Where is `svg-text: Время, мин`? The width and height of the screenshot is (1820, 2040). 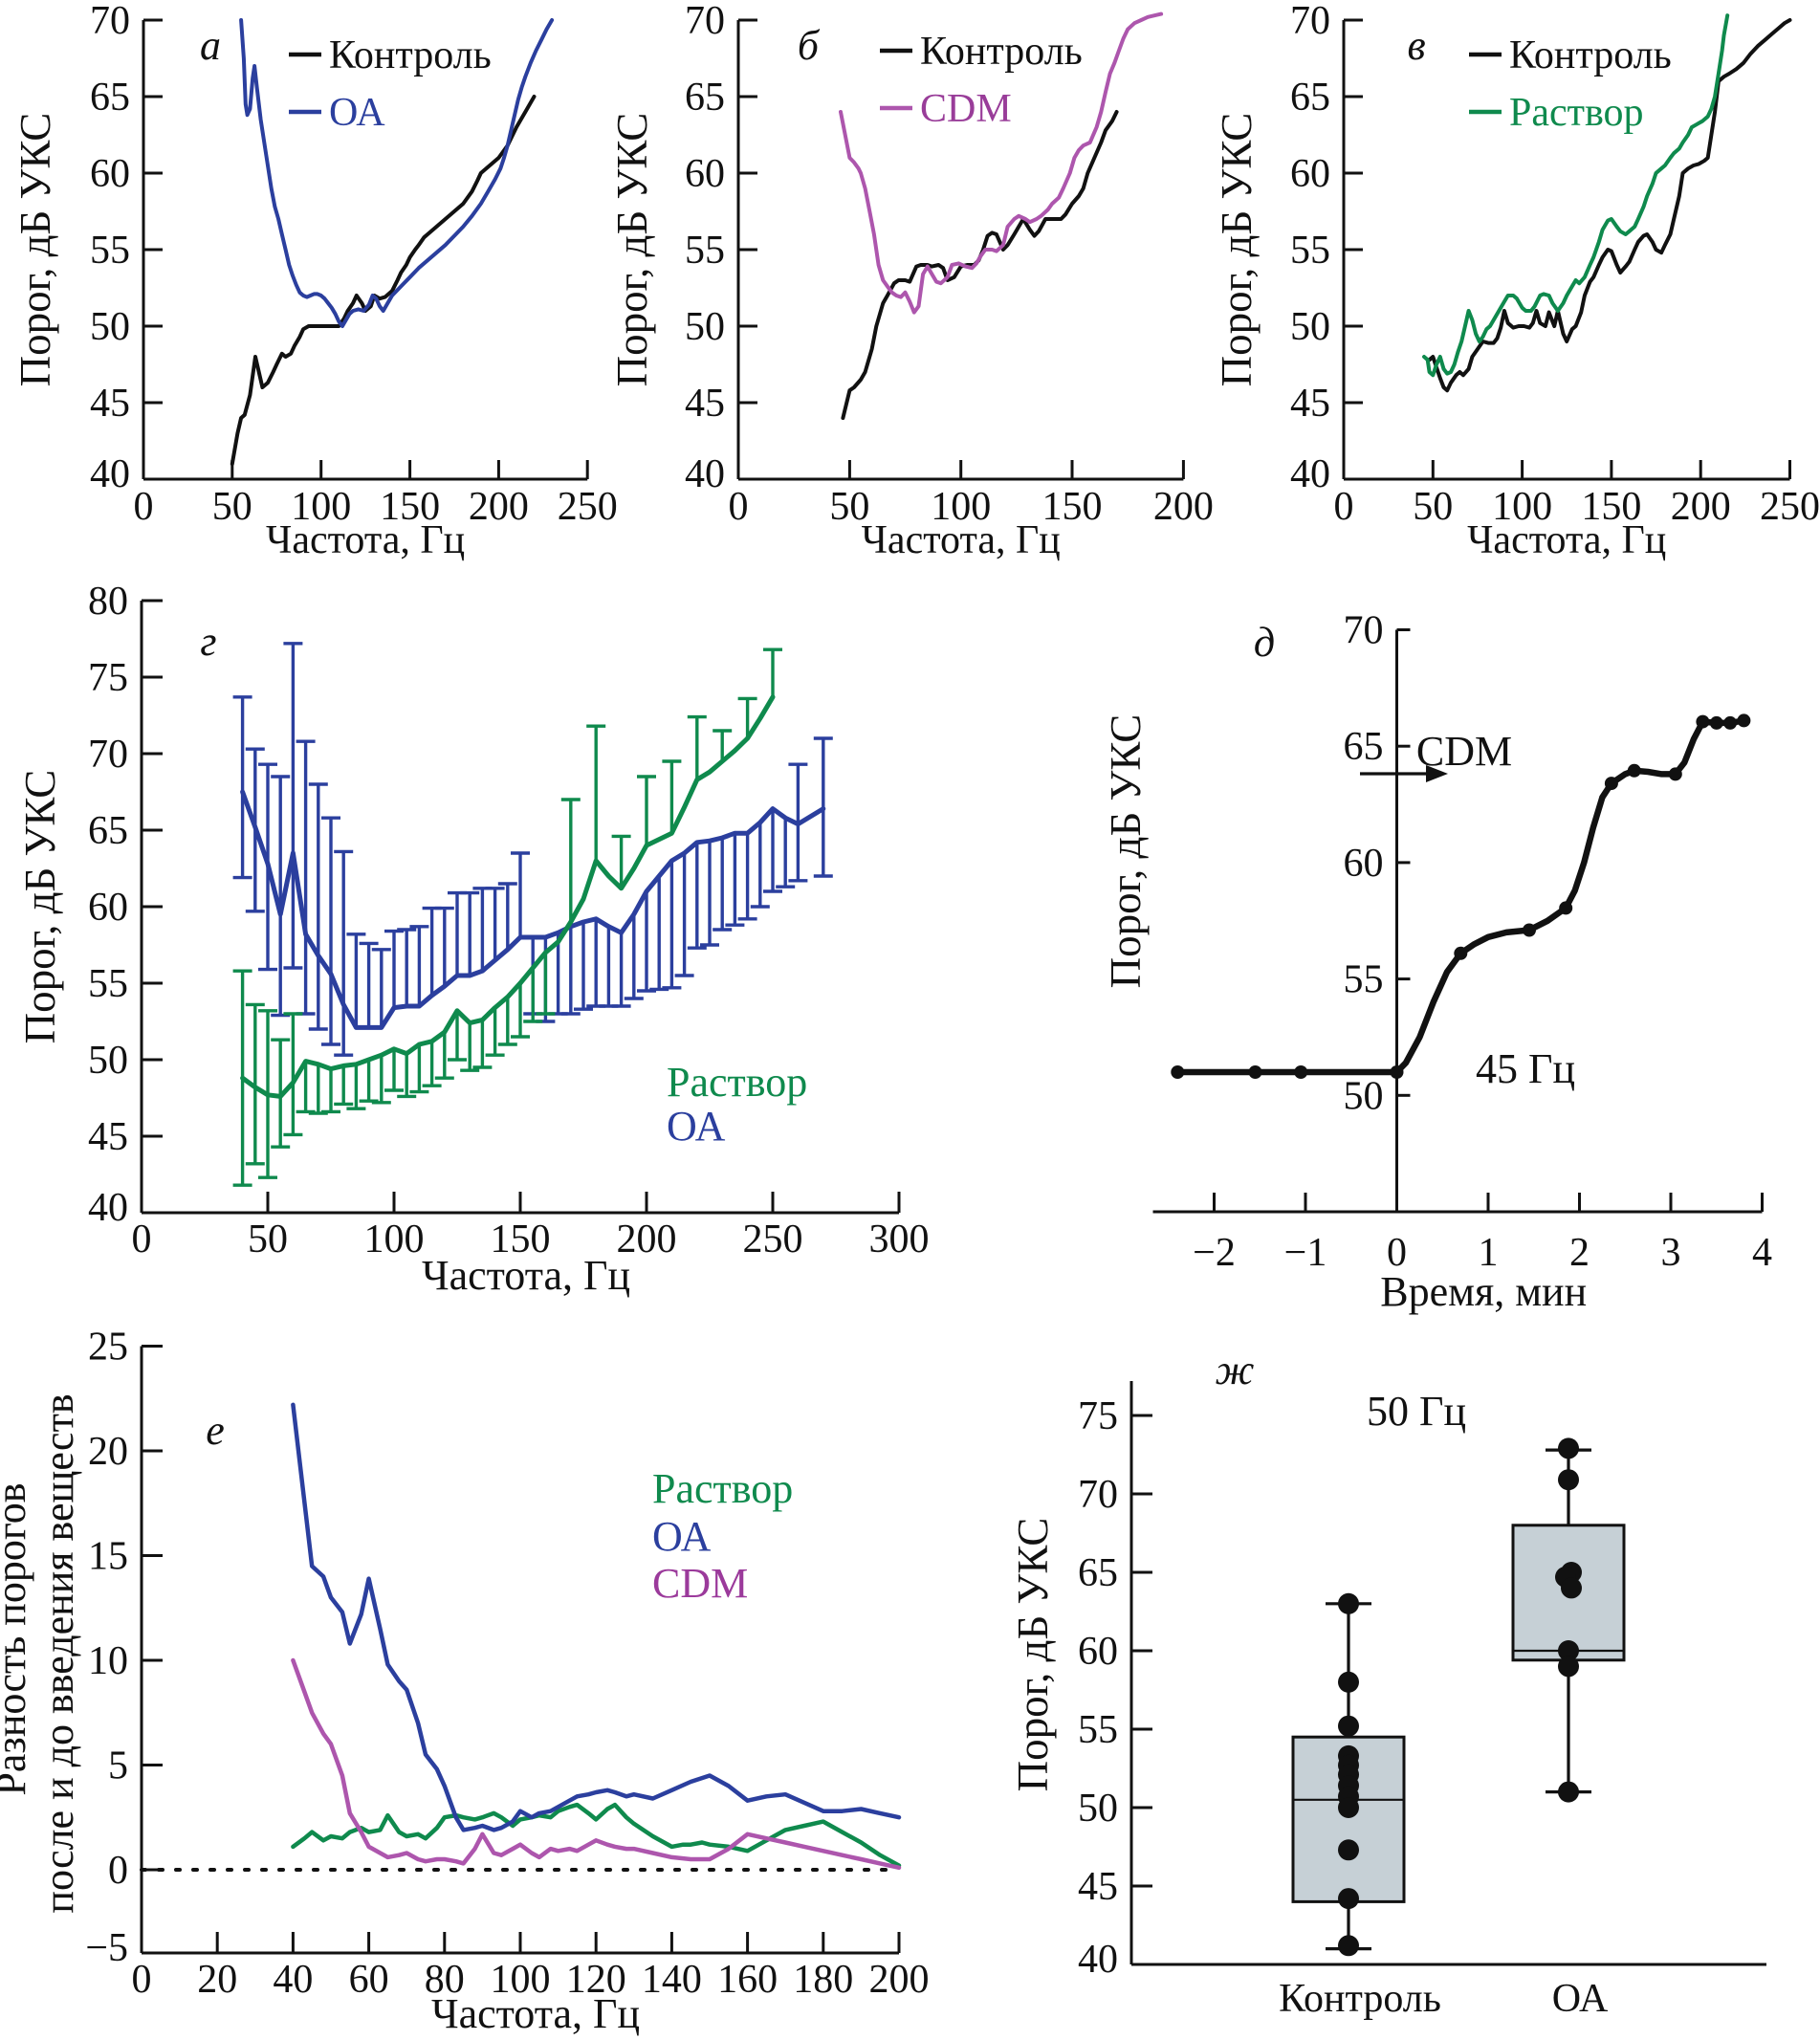
svg-text: Время, мин is located at coordinates (1483, 1292).